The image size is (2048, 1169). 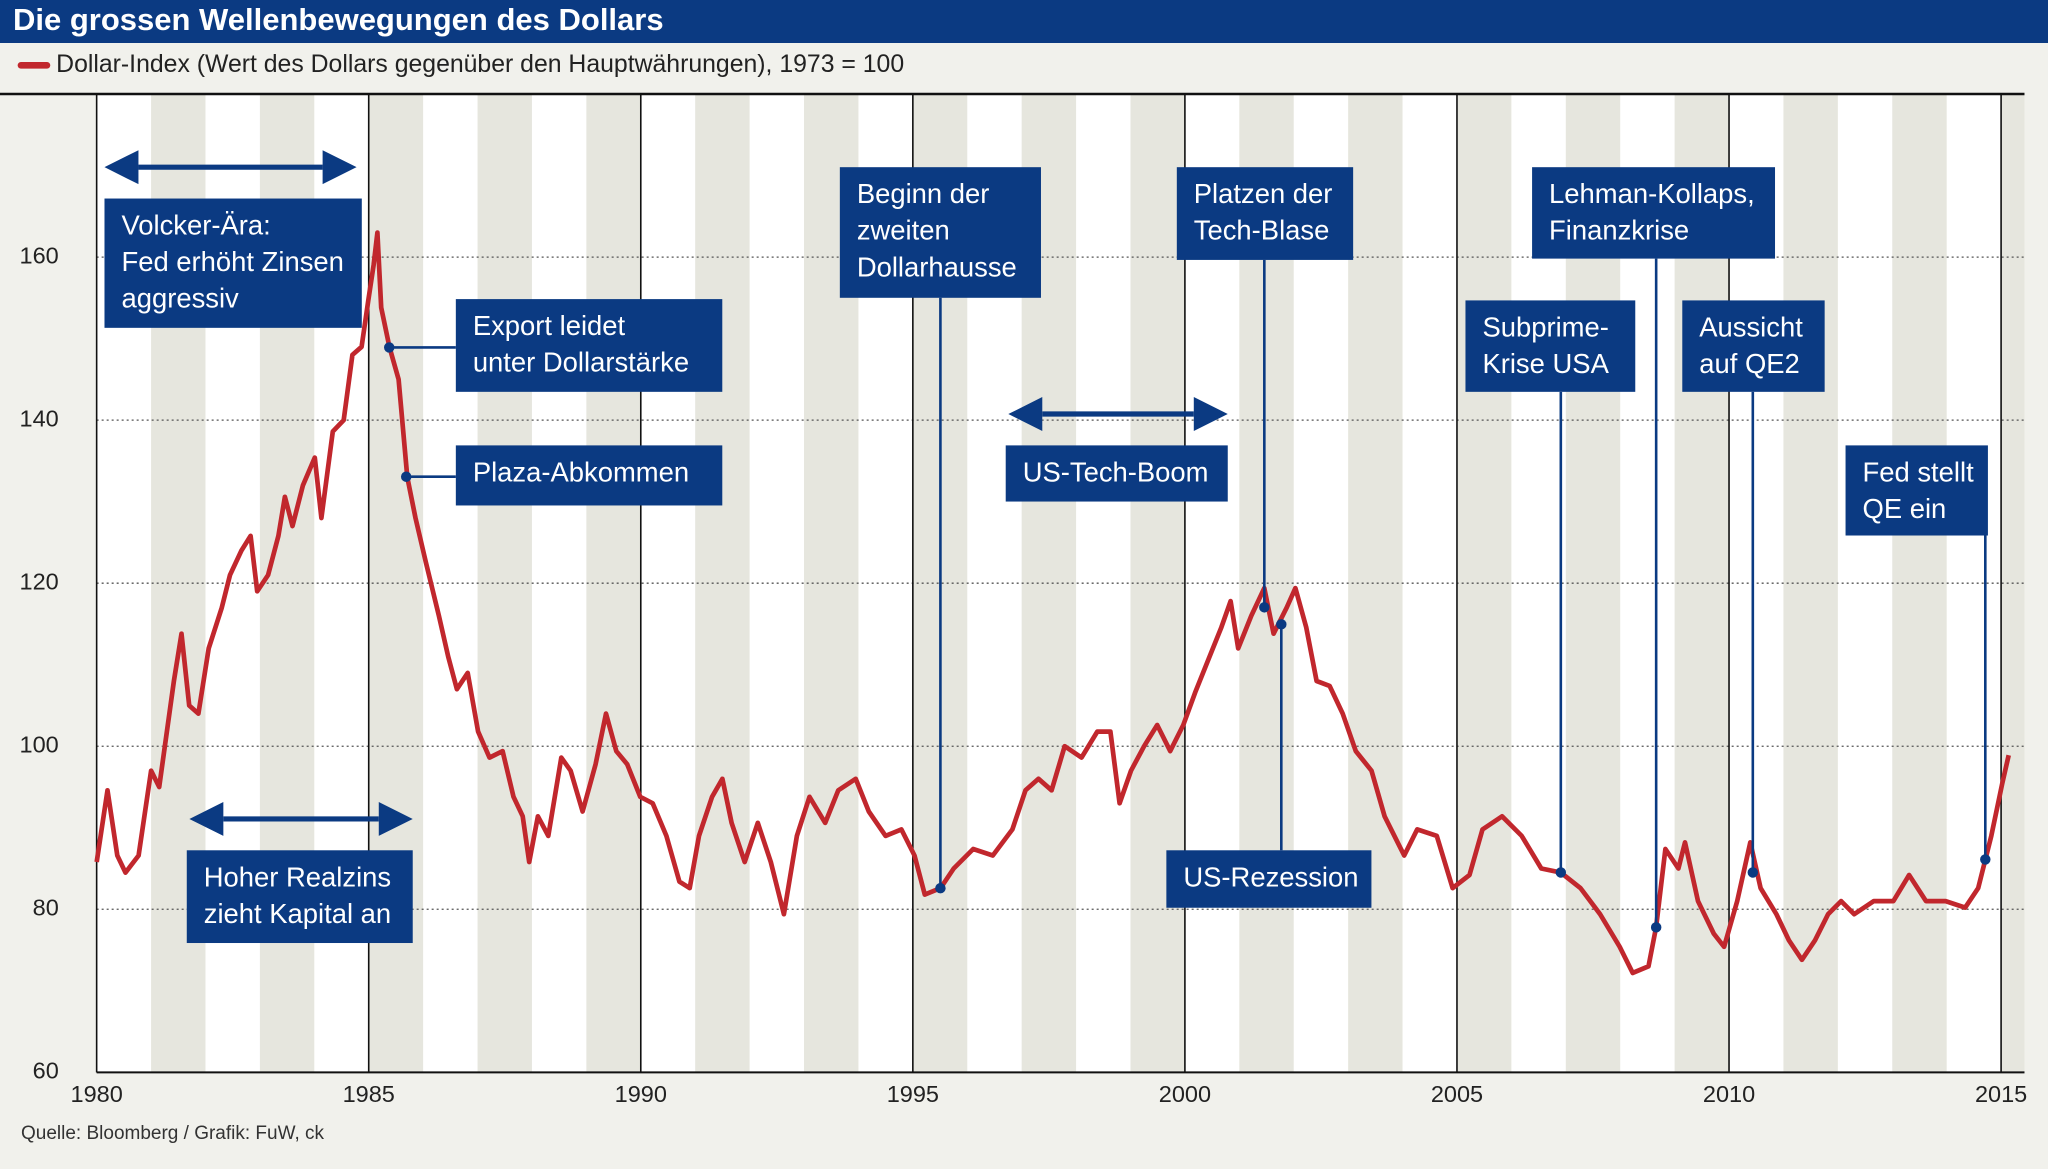 What do you see at coordinates (39, 581) in the screenshot?
I see `y-tick-label: 120` at bounding box center [39, 581].